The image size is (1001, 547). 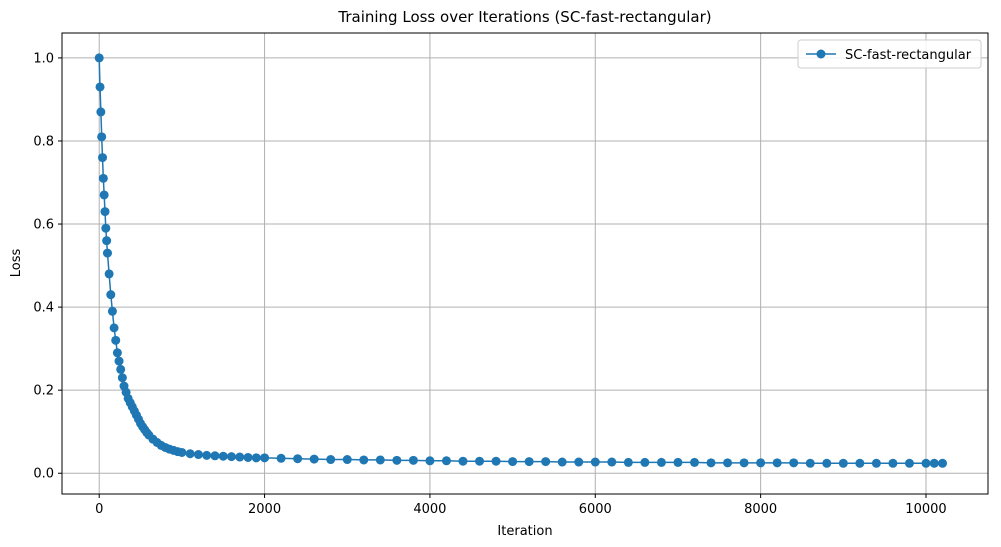 I want to click on x-tick-label: 6000, so click(x=595, y=509).